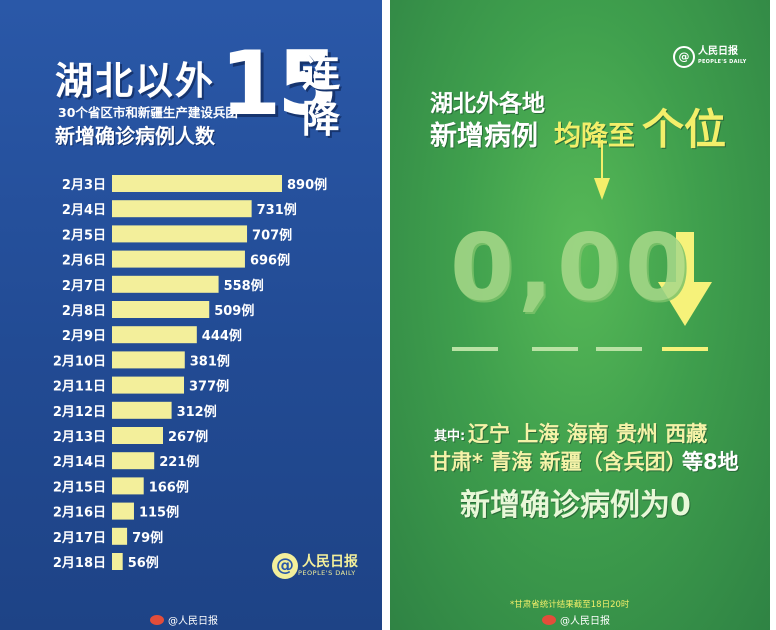  Describe the element at coordinates (558, 462) in the screenshot. I see `province-list-2: 甘肃* 青海 新疆（含兵团）` at that location.